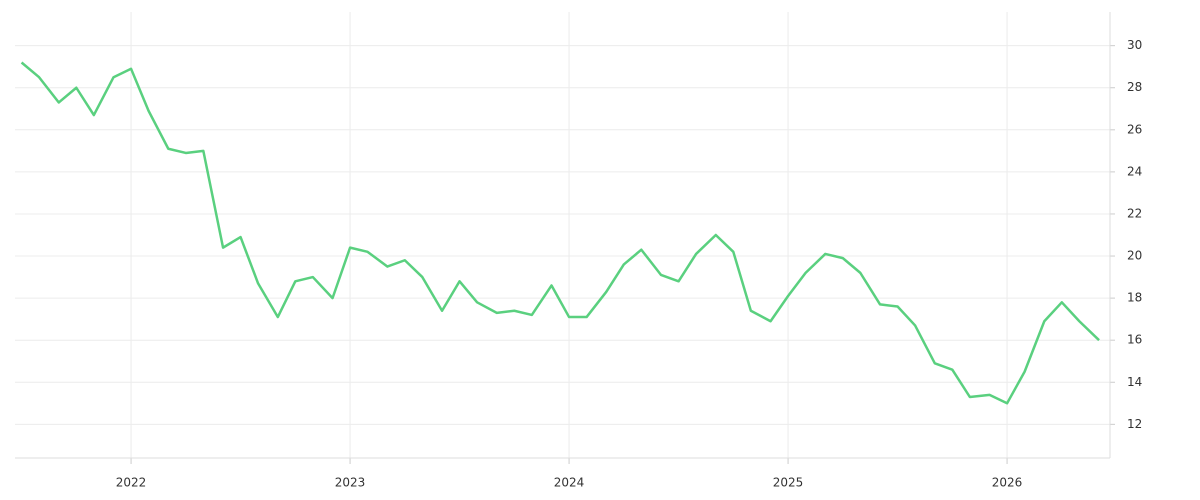  I want to click on x-tick-label: 2022, so click(131, 483).